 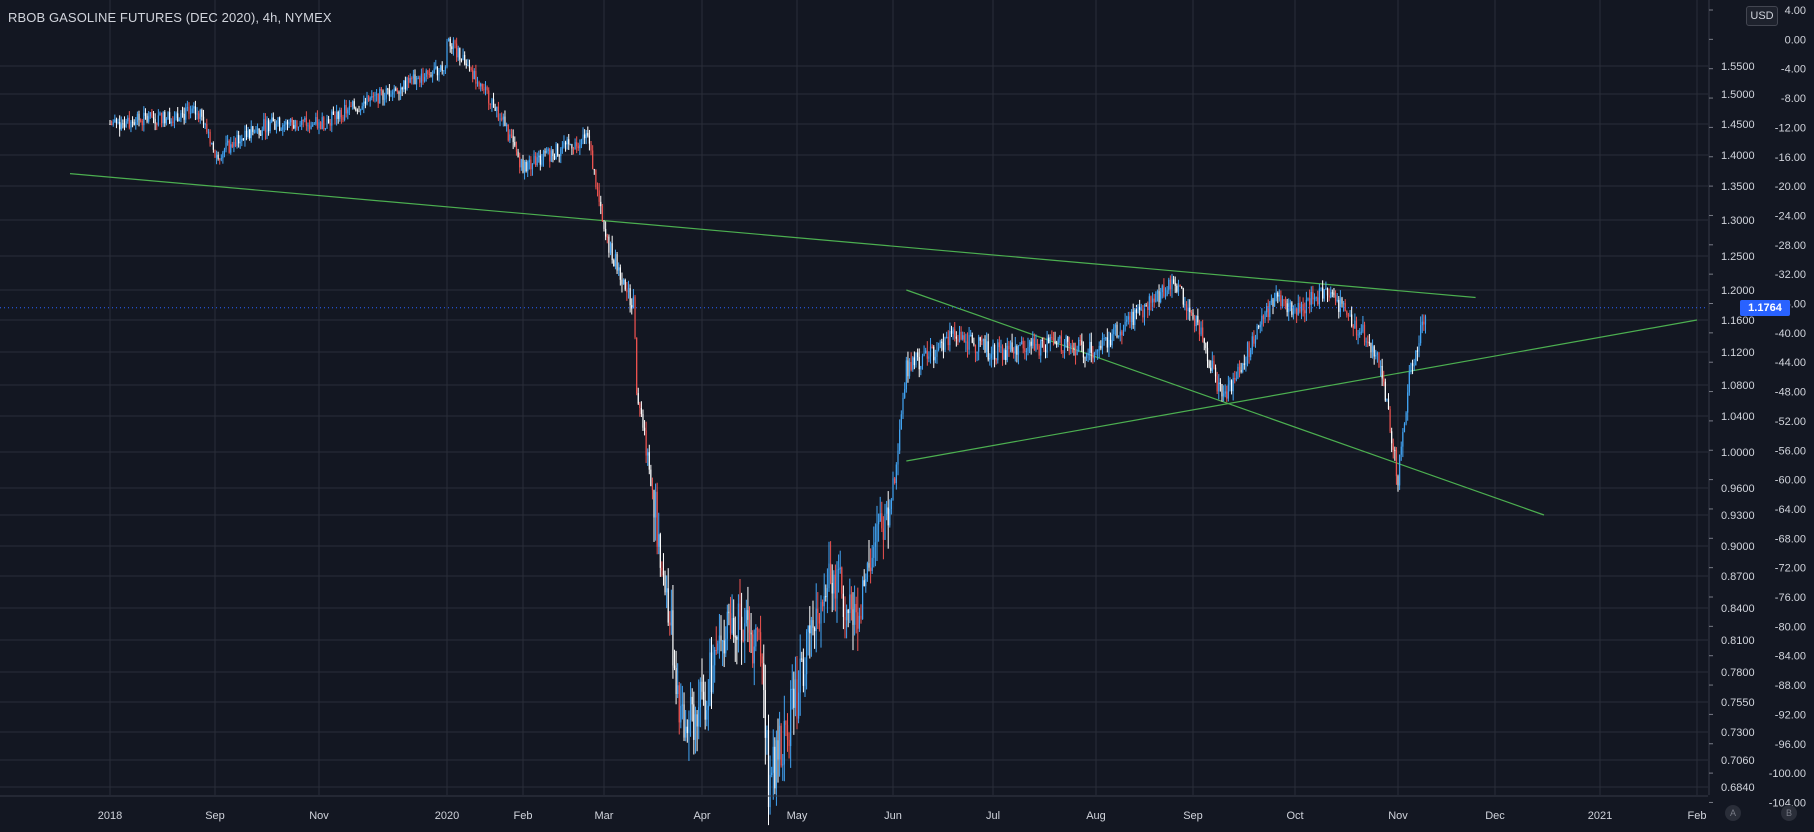 What do you see at coordinates (1600, 816) in the screenshot?
I see `time-tick-label: 2021` at bounding box center [1600, 816].